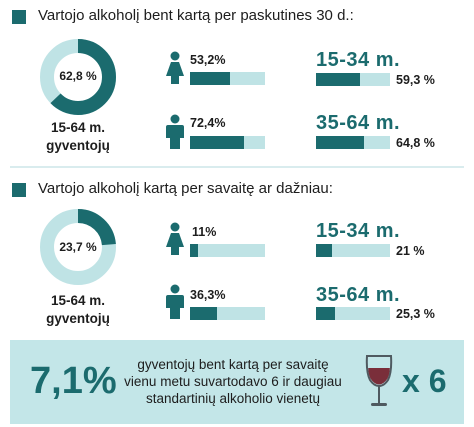 This screenshot has width=474, height=427. Describe the element at coordinates (379, 380) in the screenshot. I see `wine-glass-icon` at that location.